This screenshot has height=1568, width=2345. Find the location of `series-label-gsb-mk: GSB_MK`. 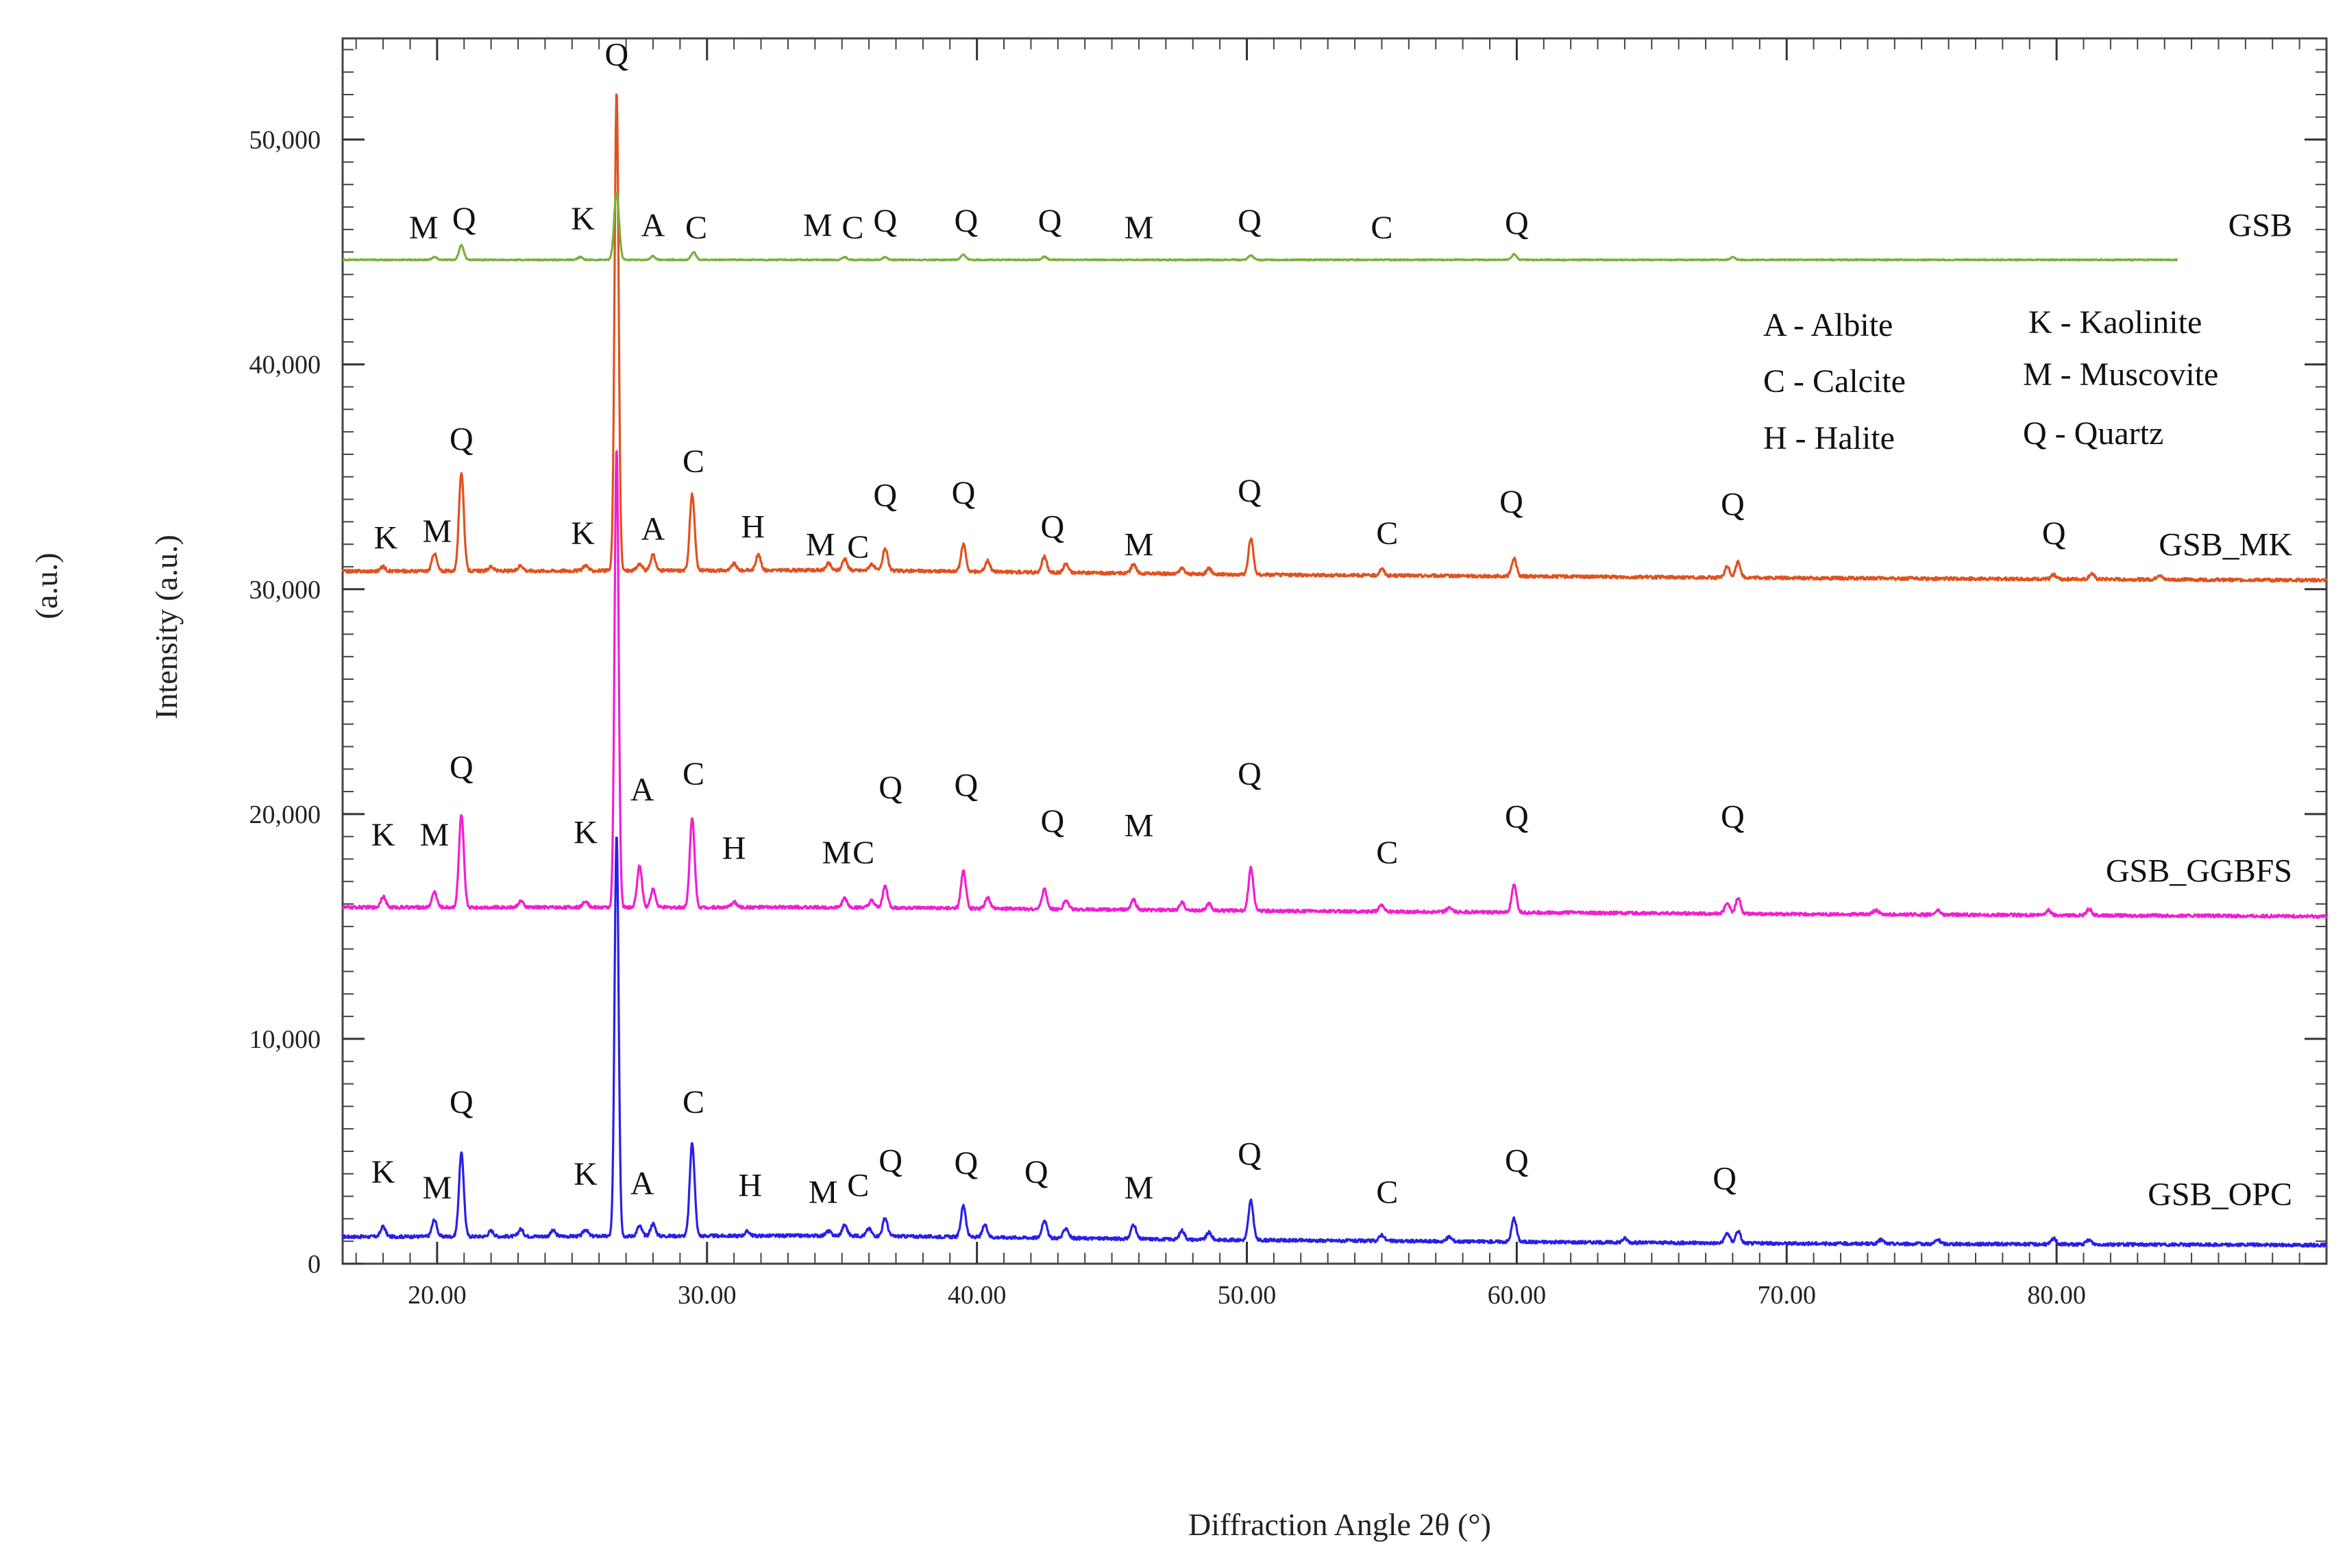

series-label-gsb-mk: GSB_MK is located at coordinates (2225, 545).